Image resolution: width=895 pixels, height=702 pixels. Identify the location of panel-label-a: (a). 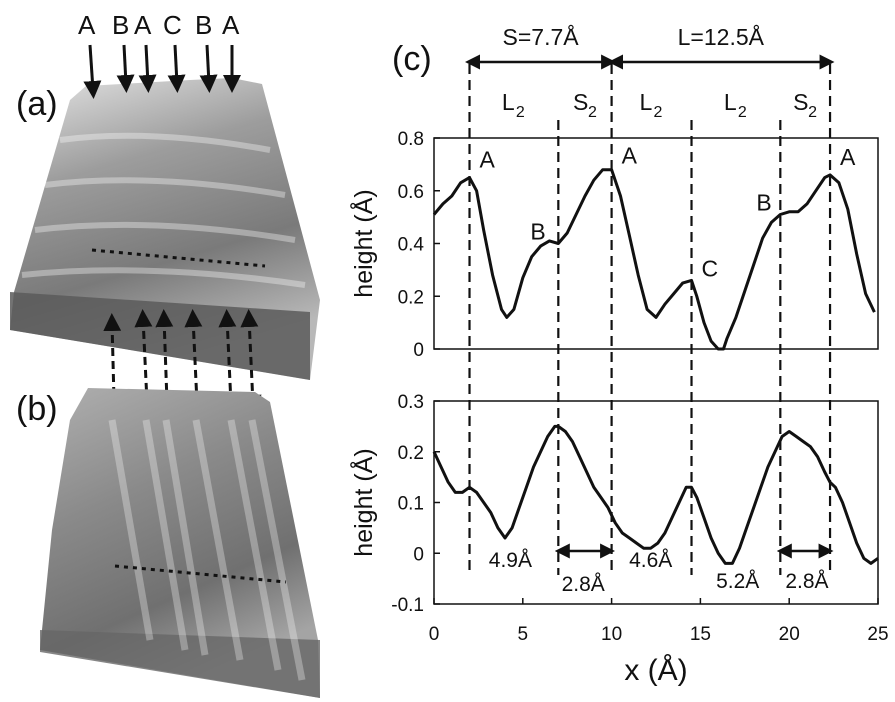
(37, 104).